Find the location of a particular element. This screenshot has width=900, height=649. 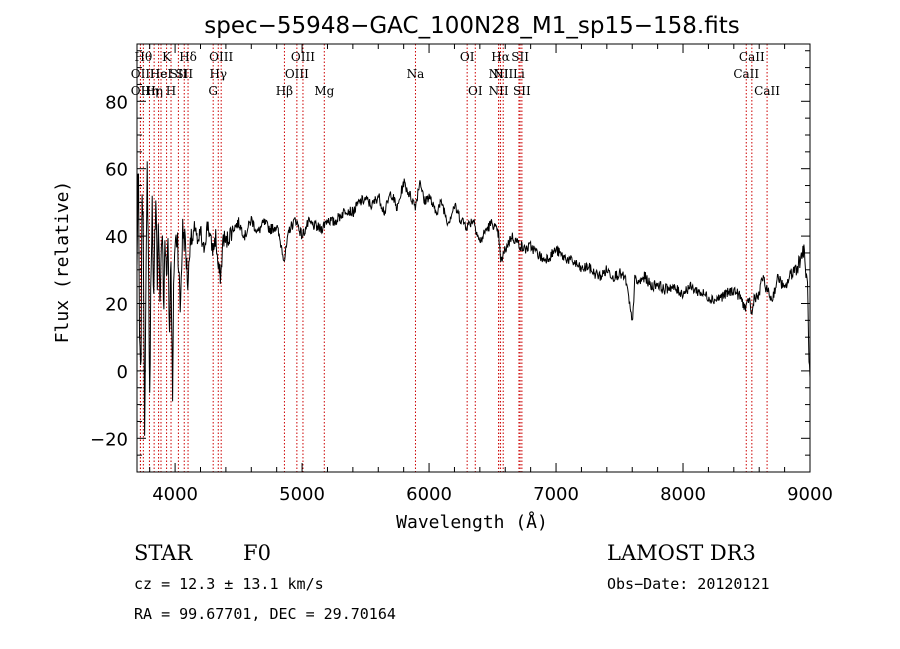

emission-line-label: Hθ is located at coordinates (143, 57).